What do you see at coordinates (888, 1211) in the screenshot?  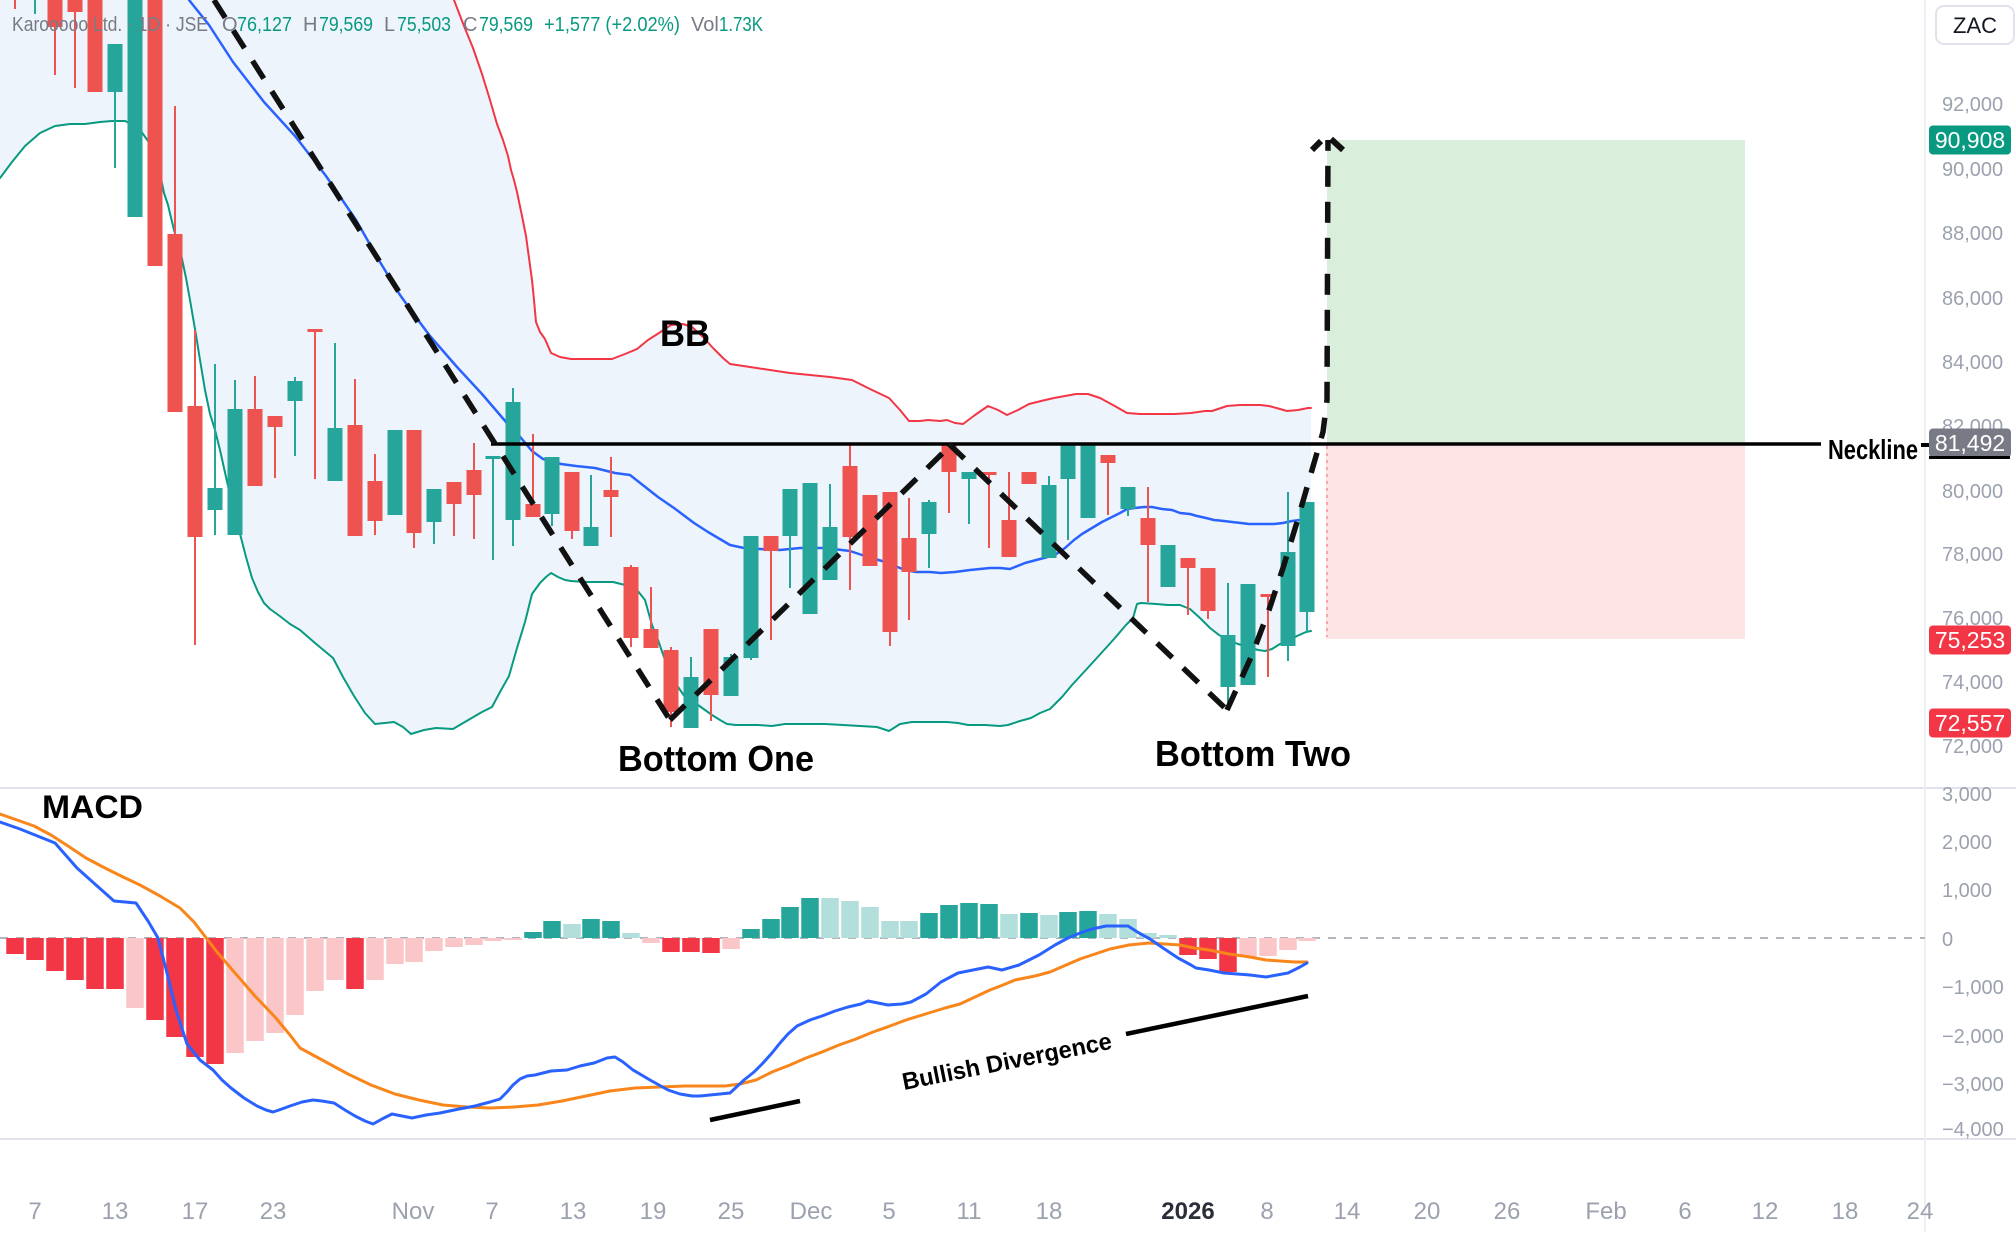 I see `svg-text: 5` at bounding box center [888, 1211].